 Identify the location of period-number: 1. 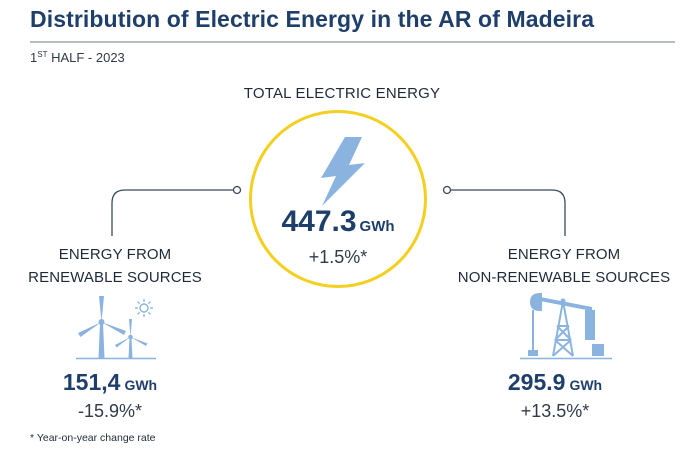
(34, 57).